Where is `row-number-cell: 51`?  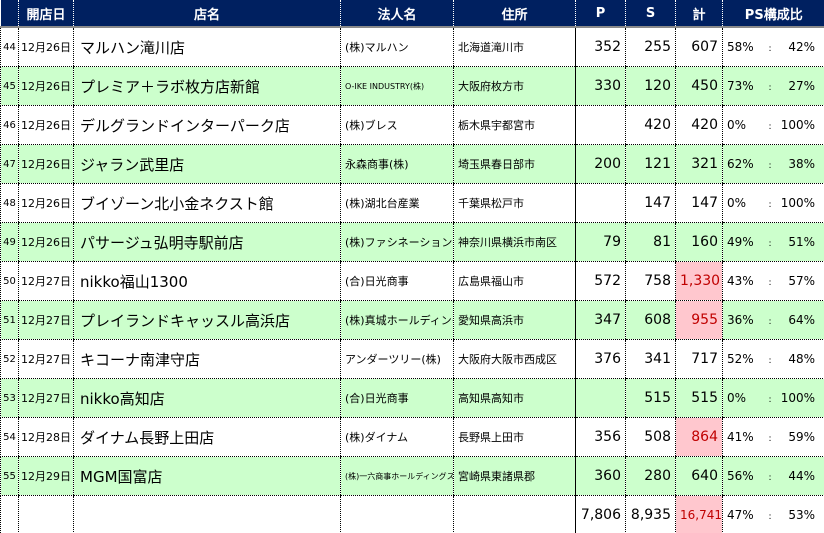 row-number-cell: 51 is located at coordinates (9, 320).